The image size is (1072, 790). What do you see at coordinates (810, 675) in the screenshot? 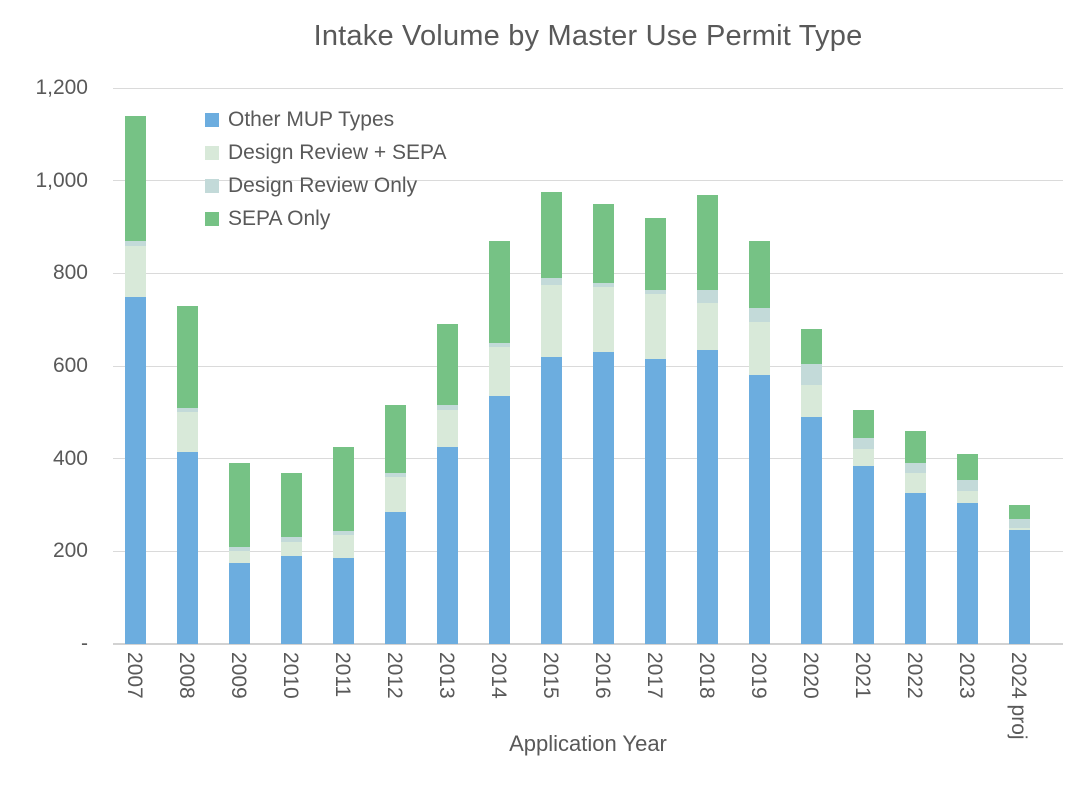
I see `x-axis-tick-label: 2020` at bounding box center [810, 675].